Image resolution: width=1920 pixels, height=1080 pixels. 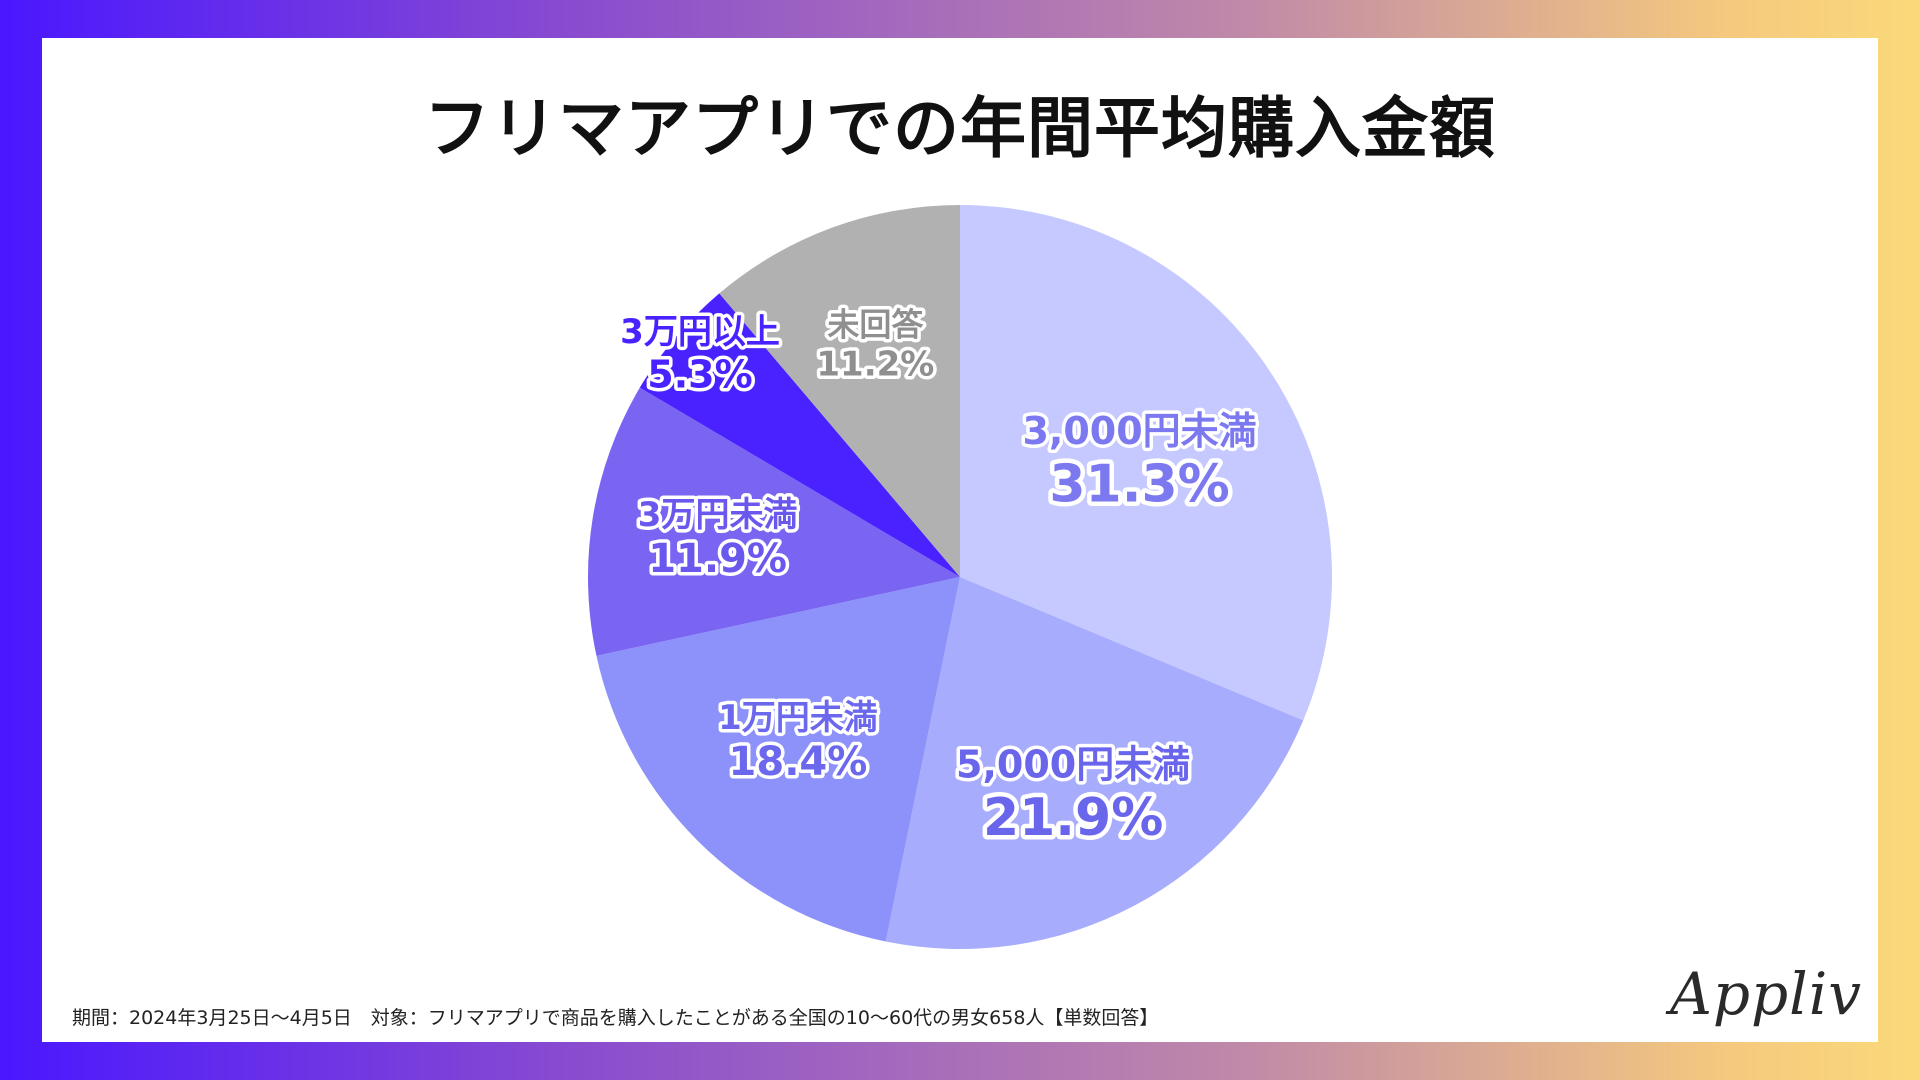 I want to click on slice-value-1: 21.9%, so click(x=1073, y=818).